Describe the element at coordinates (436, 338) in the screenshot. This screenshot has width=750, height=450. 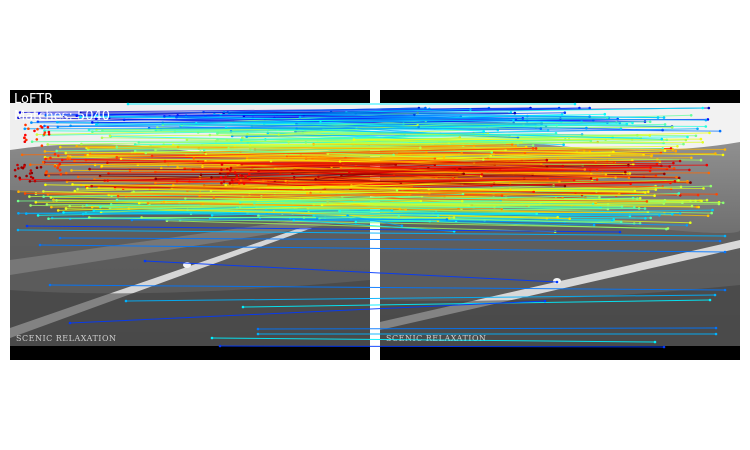
I see `watermark-right: SCENIC RELAXATION` at that location.